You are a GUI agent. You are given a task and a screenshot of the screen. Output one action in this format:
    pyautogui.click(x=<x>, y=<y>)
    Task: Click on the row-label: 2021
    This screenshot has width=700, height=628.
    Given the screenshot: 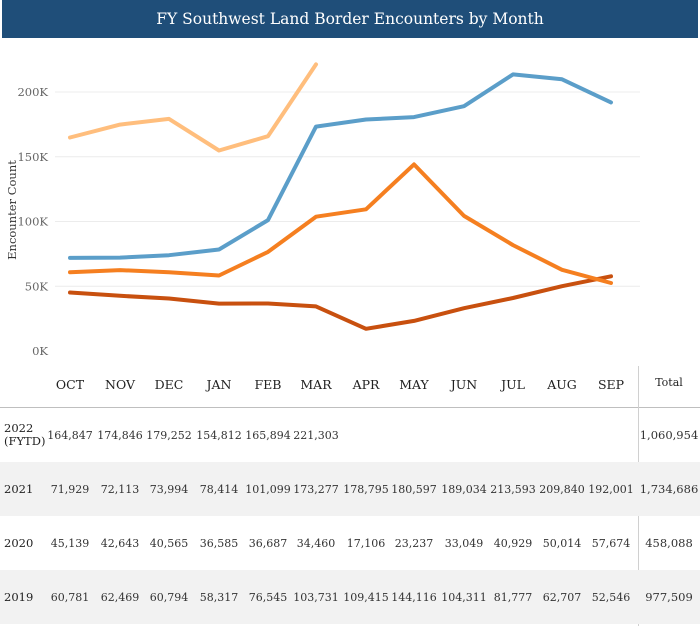 What is the action you would take?
    pyautogui.click(x=19, y=488)
    